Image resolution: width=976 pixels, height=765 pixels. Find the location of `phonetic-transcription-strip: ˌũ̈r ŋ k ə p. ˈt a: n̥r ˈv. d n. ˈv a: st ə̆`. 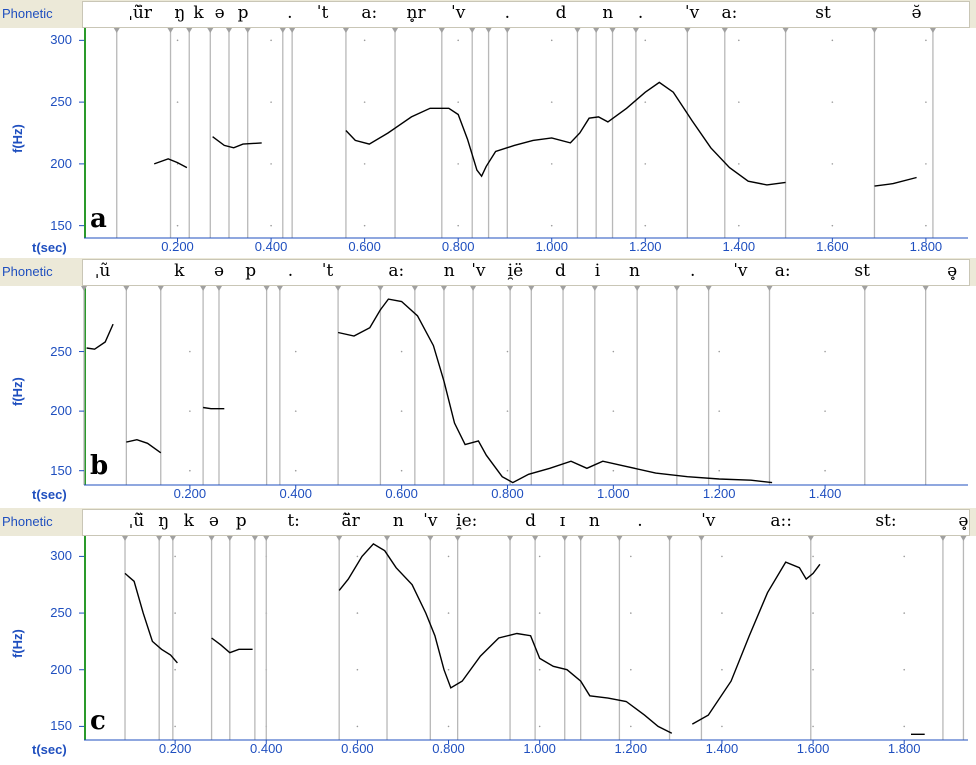

phonetic-transcription-strip: ˌũ̈r ŋ k ə p. ˈt a: n̥r ˈv. d n. ˈv a: st ə̆ is located at coordinates (526, 14).